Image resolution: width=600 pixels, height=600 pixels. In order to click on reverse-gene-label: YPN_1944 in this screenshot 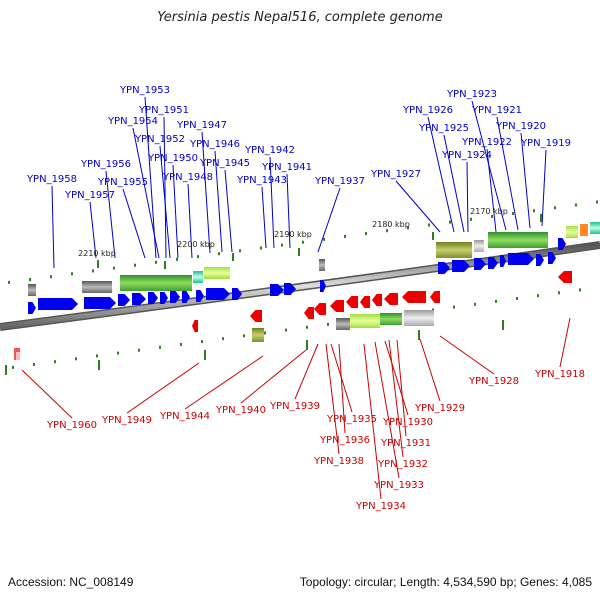, I will do `click(184, 416)`.